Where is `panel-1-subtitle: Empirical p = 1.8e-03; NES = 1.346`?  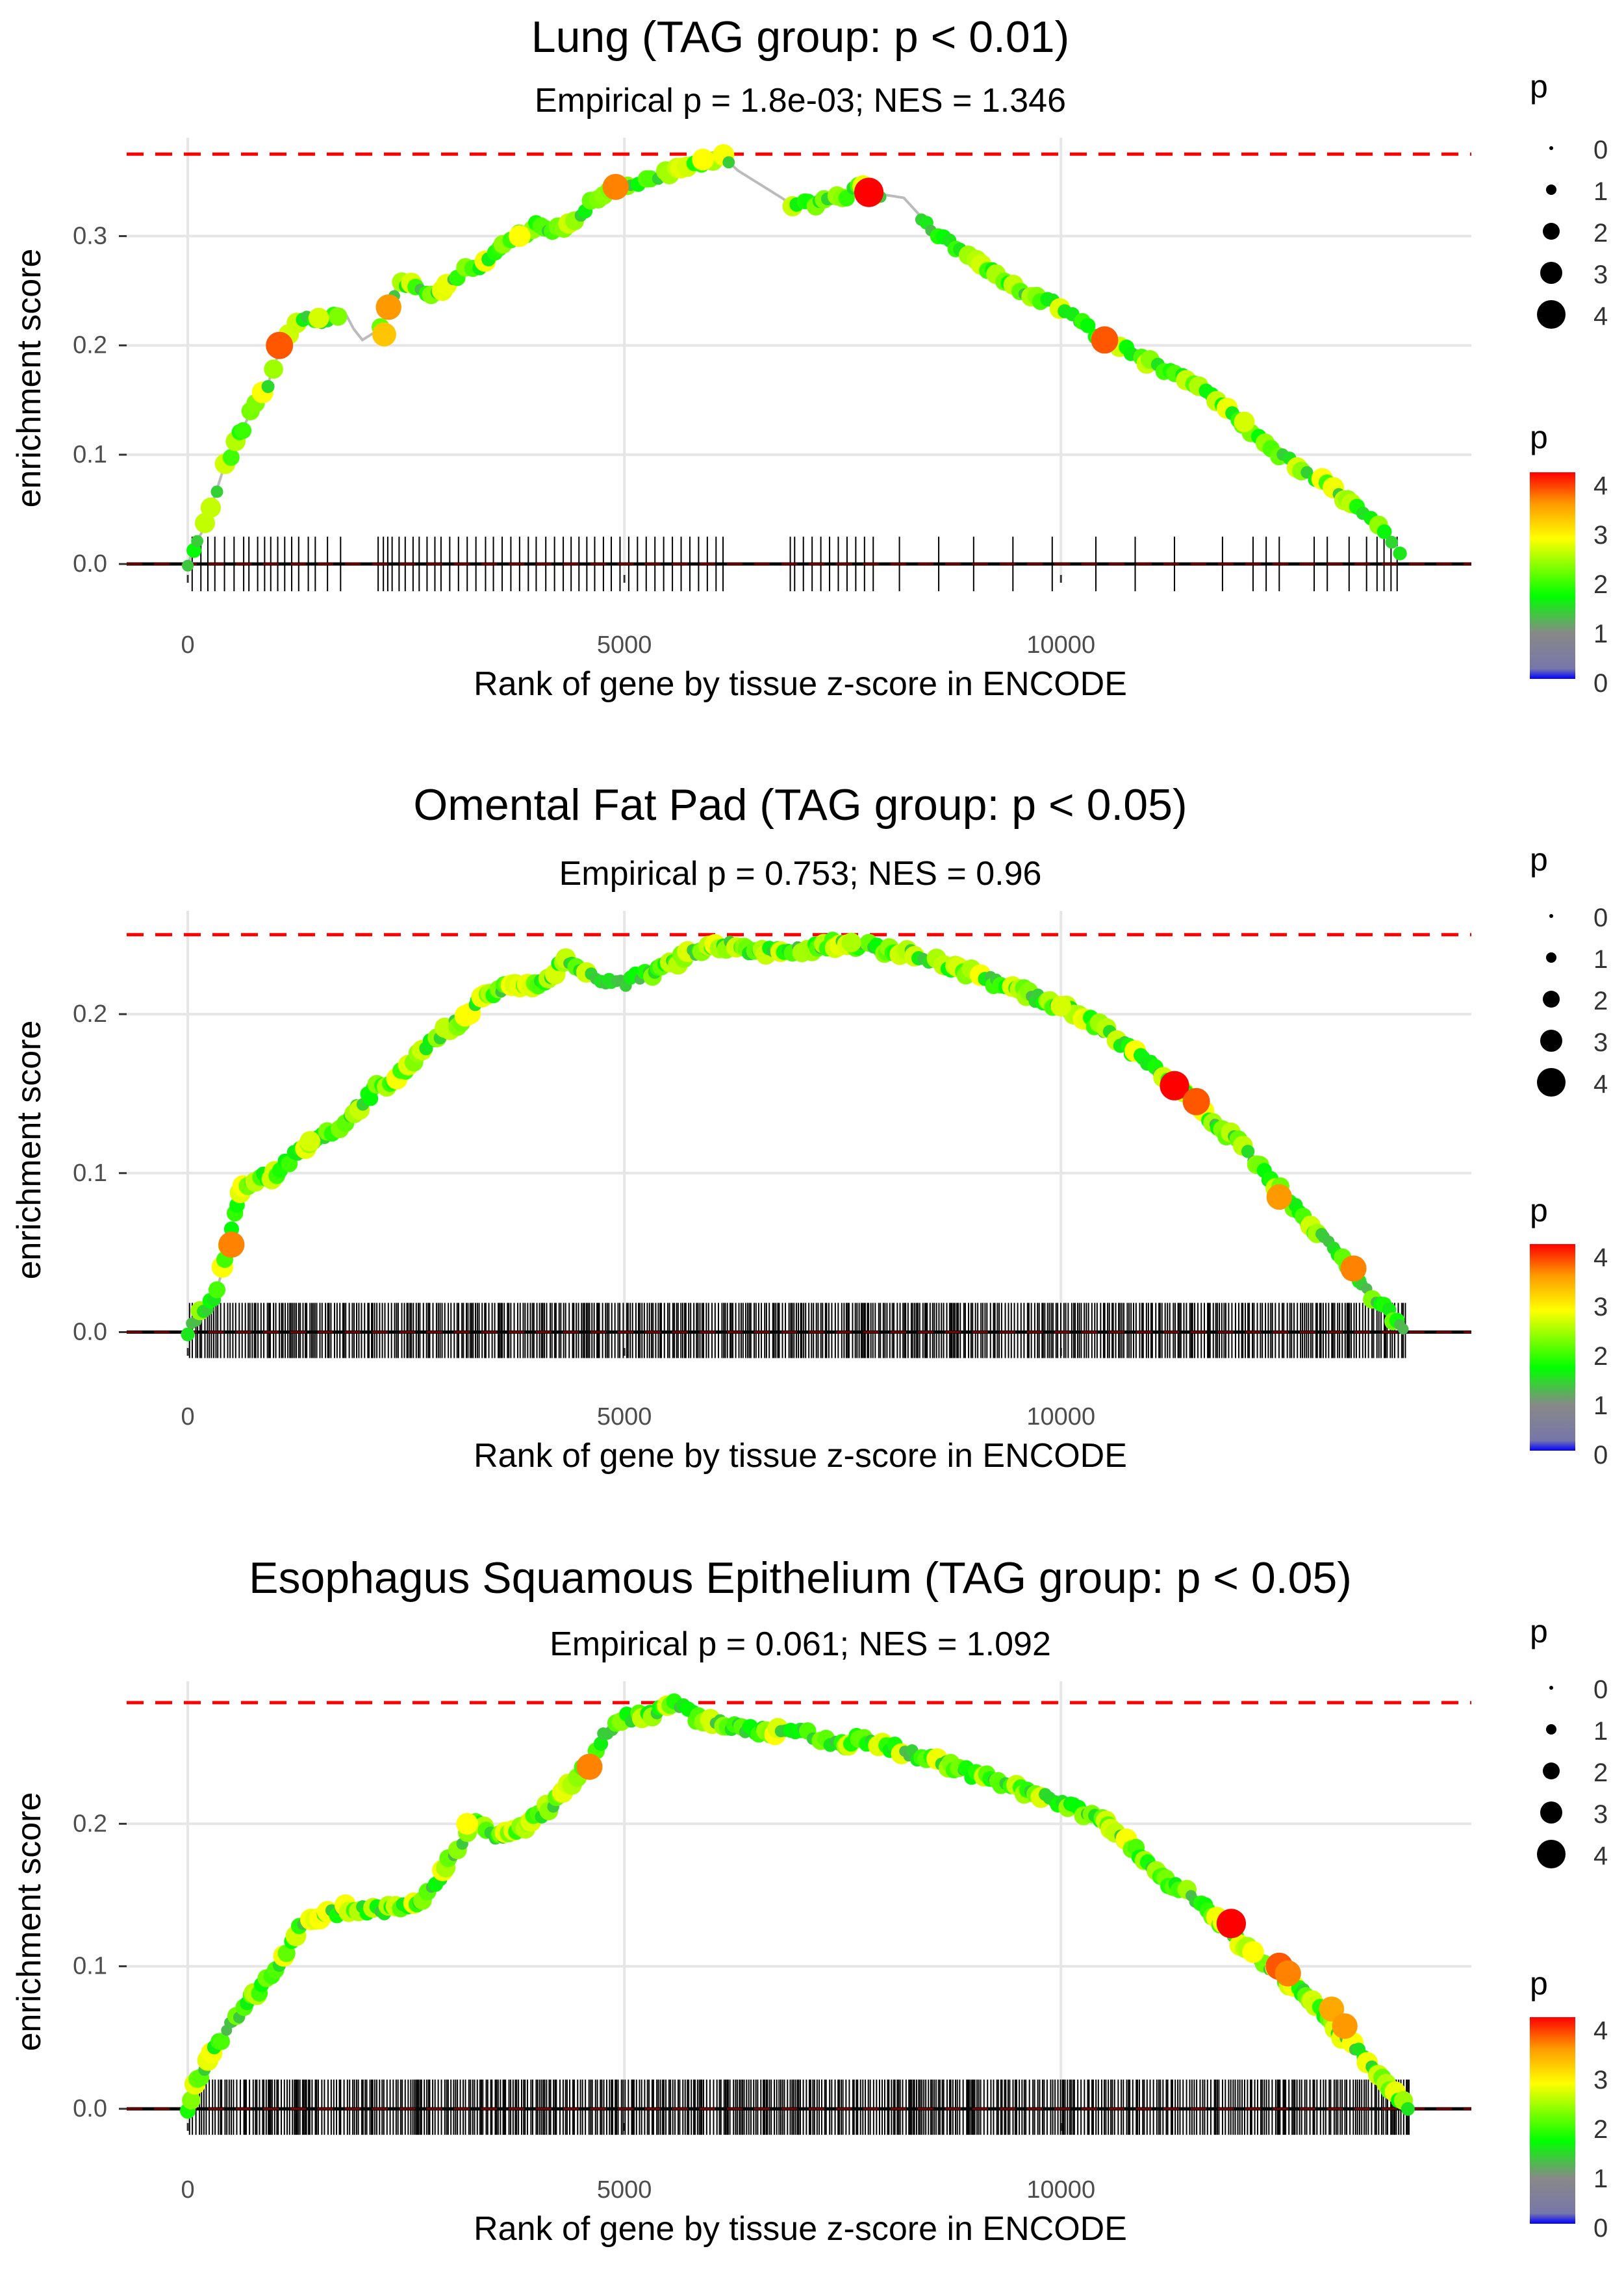
panel-1-subtitle: Empirical p = 1.8e-03; NES = 1.346 is located at coordinates (800, 101).